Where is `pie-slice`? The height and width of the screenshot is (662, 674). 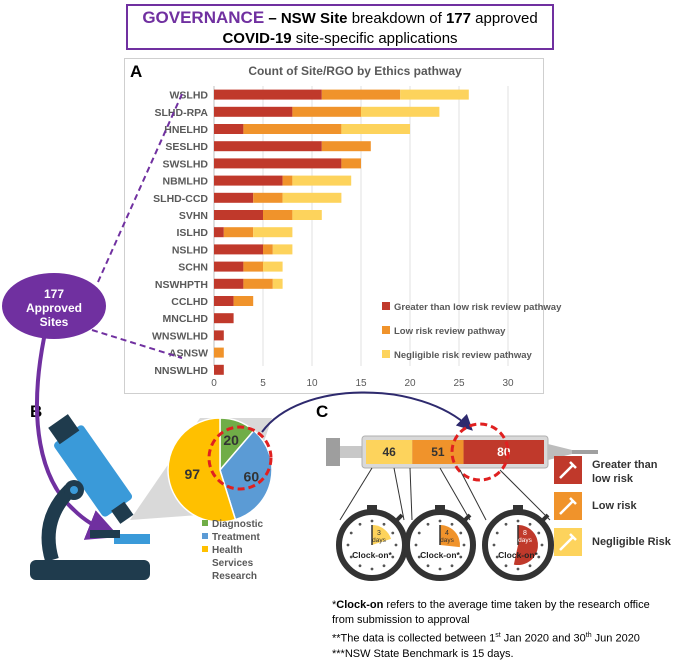
pie-slice is located at coordinates (246, 475).